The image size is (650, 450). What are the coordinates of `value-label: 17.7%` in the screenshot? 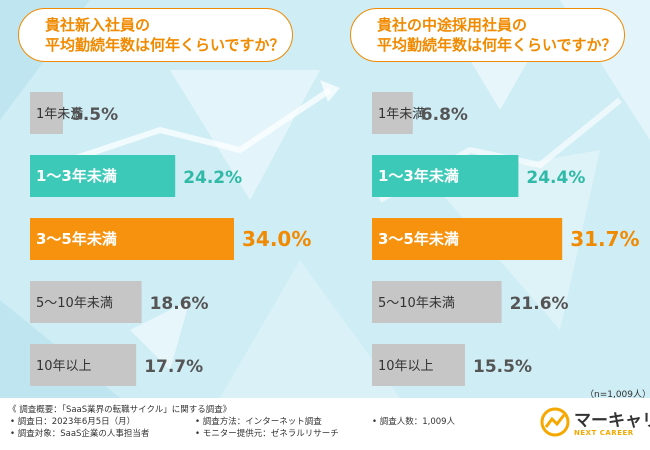 It's located at (173, 367).